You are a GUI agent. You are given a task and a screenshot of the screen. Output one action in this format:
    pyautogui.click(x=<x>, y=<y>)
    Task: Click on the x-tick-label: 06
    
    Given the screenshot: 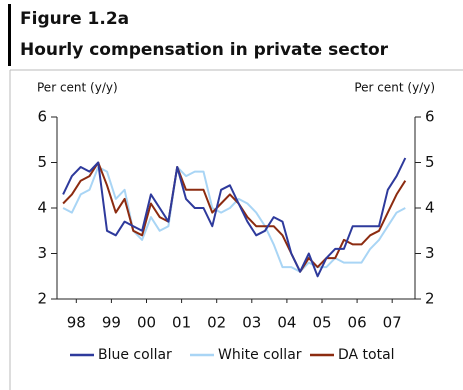 What is the action you would take?
    pyautogui.click(x=357, y=323)
    